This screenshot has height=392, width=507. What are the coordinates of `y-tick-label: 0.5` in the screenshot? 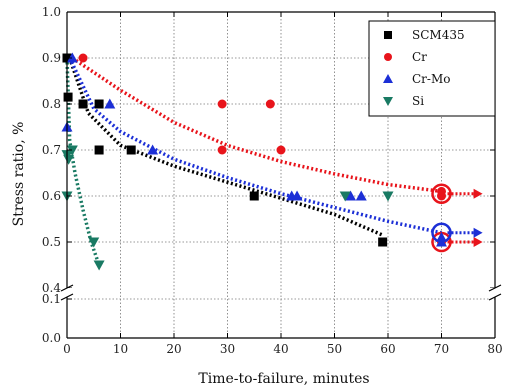 It's located at (51, 242).